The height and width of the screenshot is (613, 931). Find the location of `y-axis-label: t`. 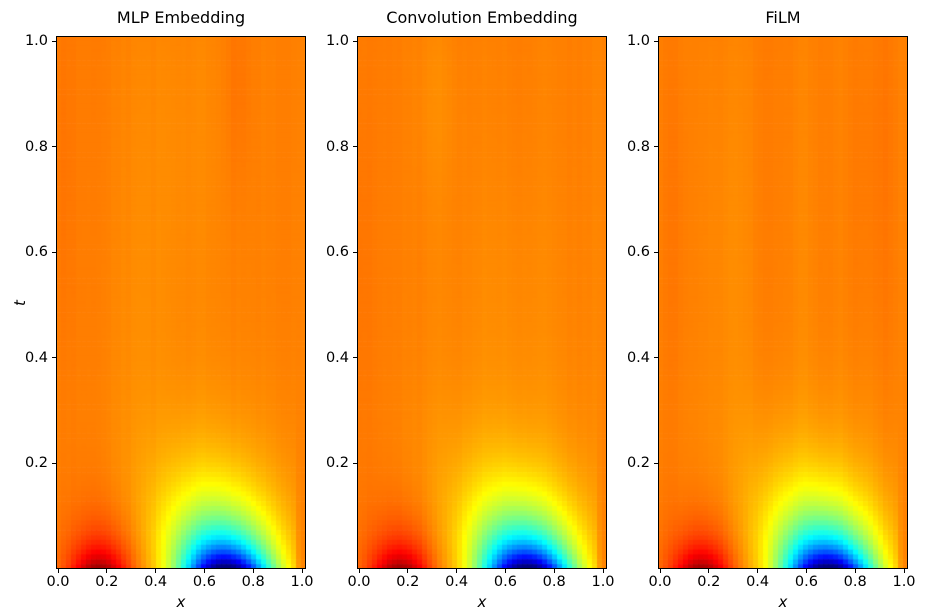

y-axis-label: t is located at coordinates (20, 302).